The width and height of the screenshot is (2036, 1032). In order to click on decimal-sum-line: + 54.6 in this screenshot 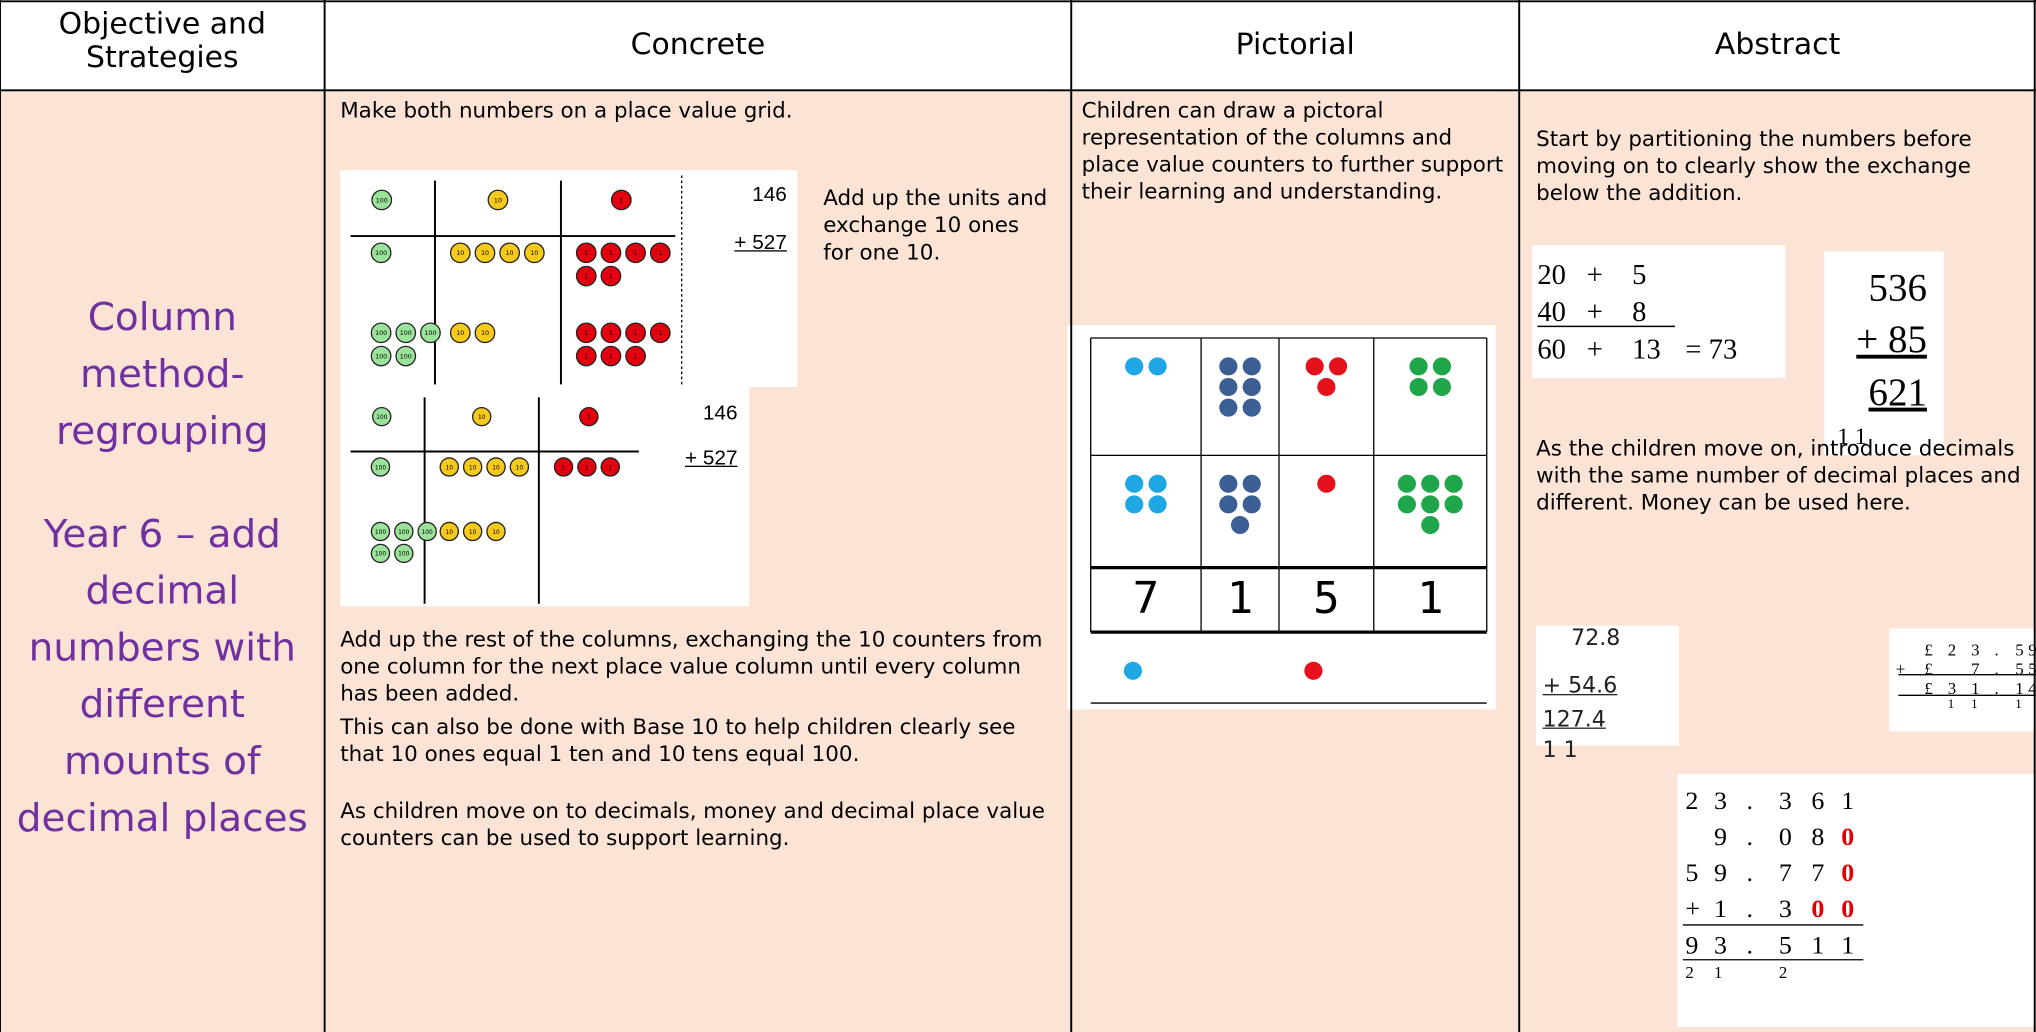, I will do `click(1580, 686)`.